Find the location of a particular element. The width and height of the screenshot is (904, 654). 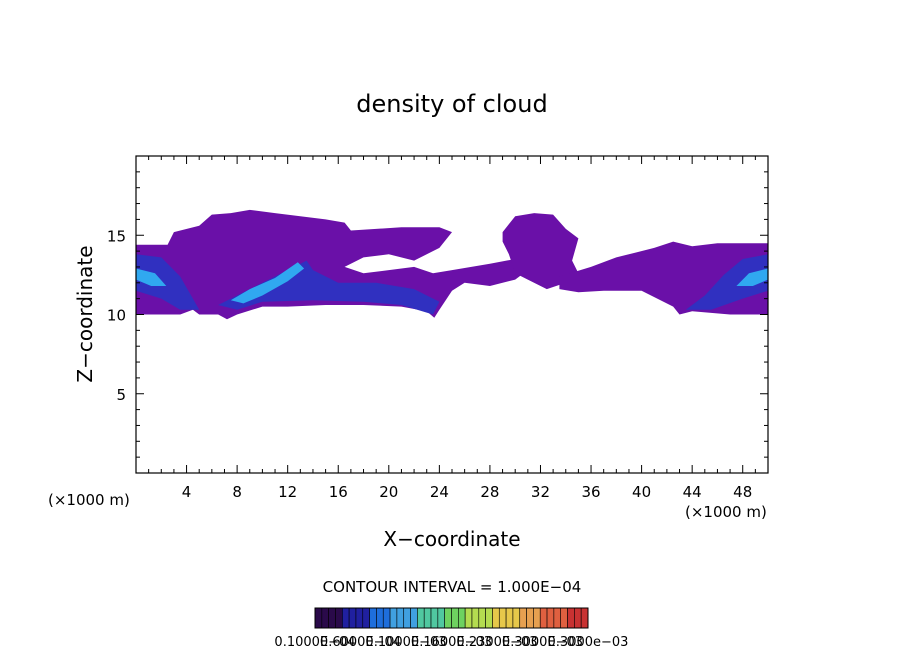

x-unit-left: (×1000 m) is located at coordinates (89, 500).